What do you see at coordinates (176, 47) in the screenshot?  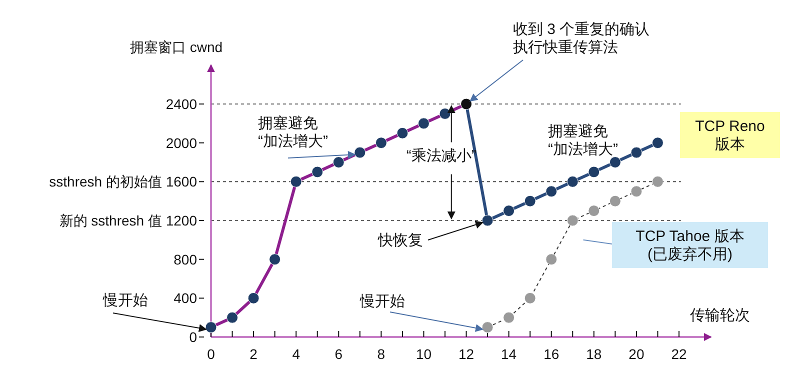 I see `y-axis-title: 拥塞窗口 cwnd` at bounding box center [176, 47].